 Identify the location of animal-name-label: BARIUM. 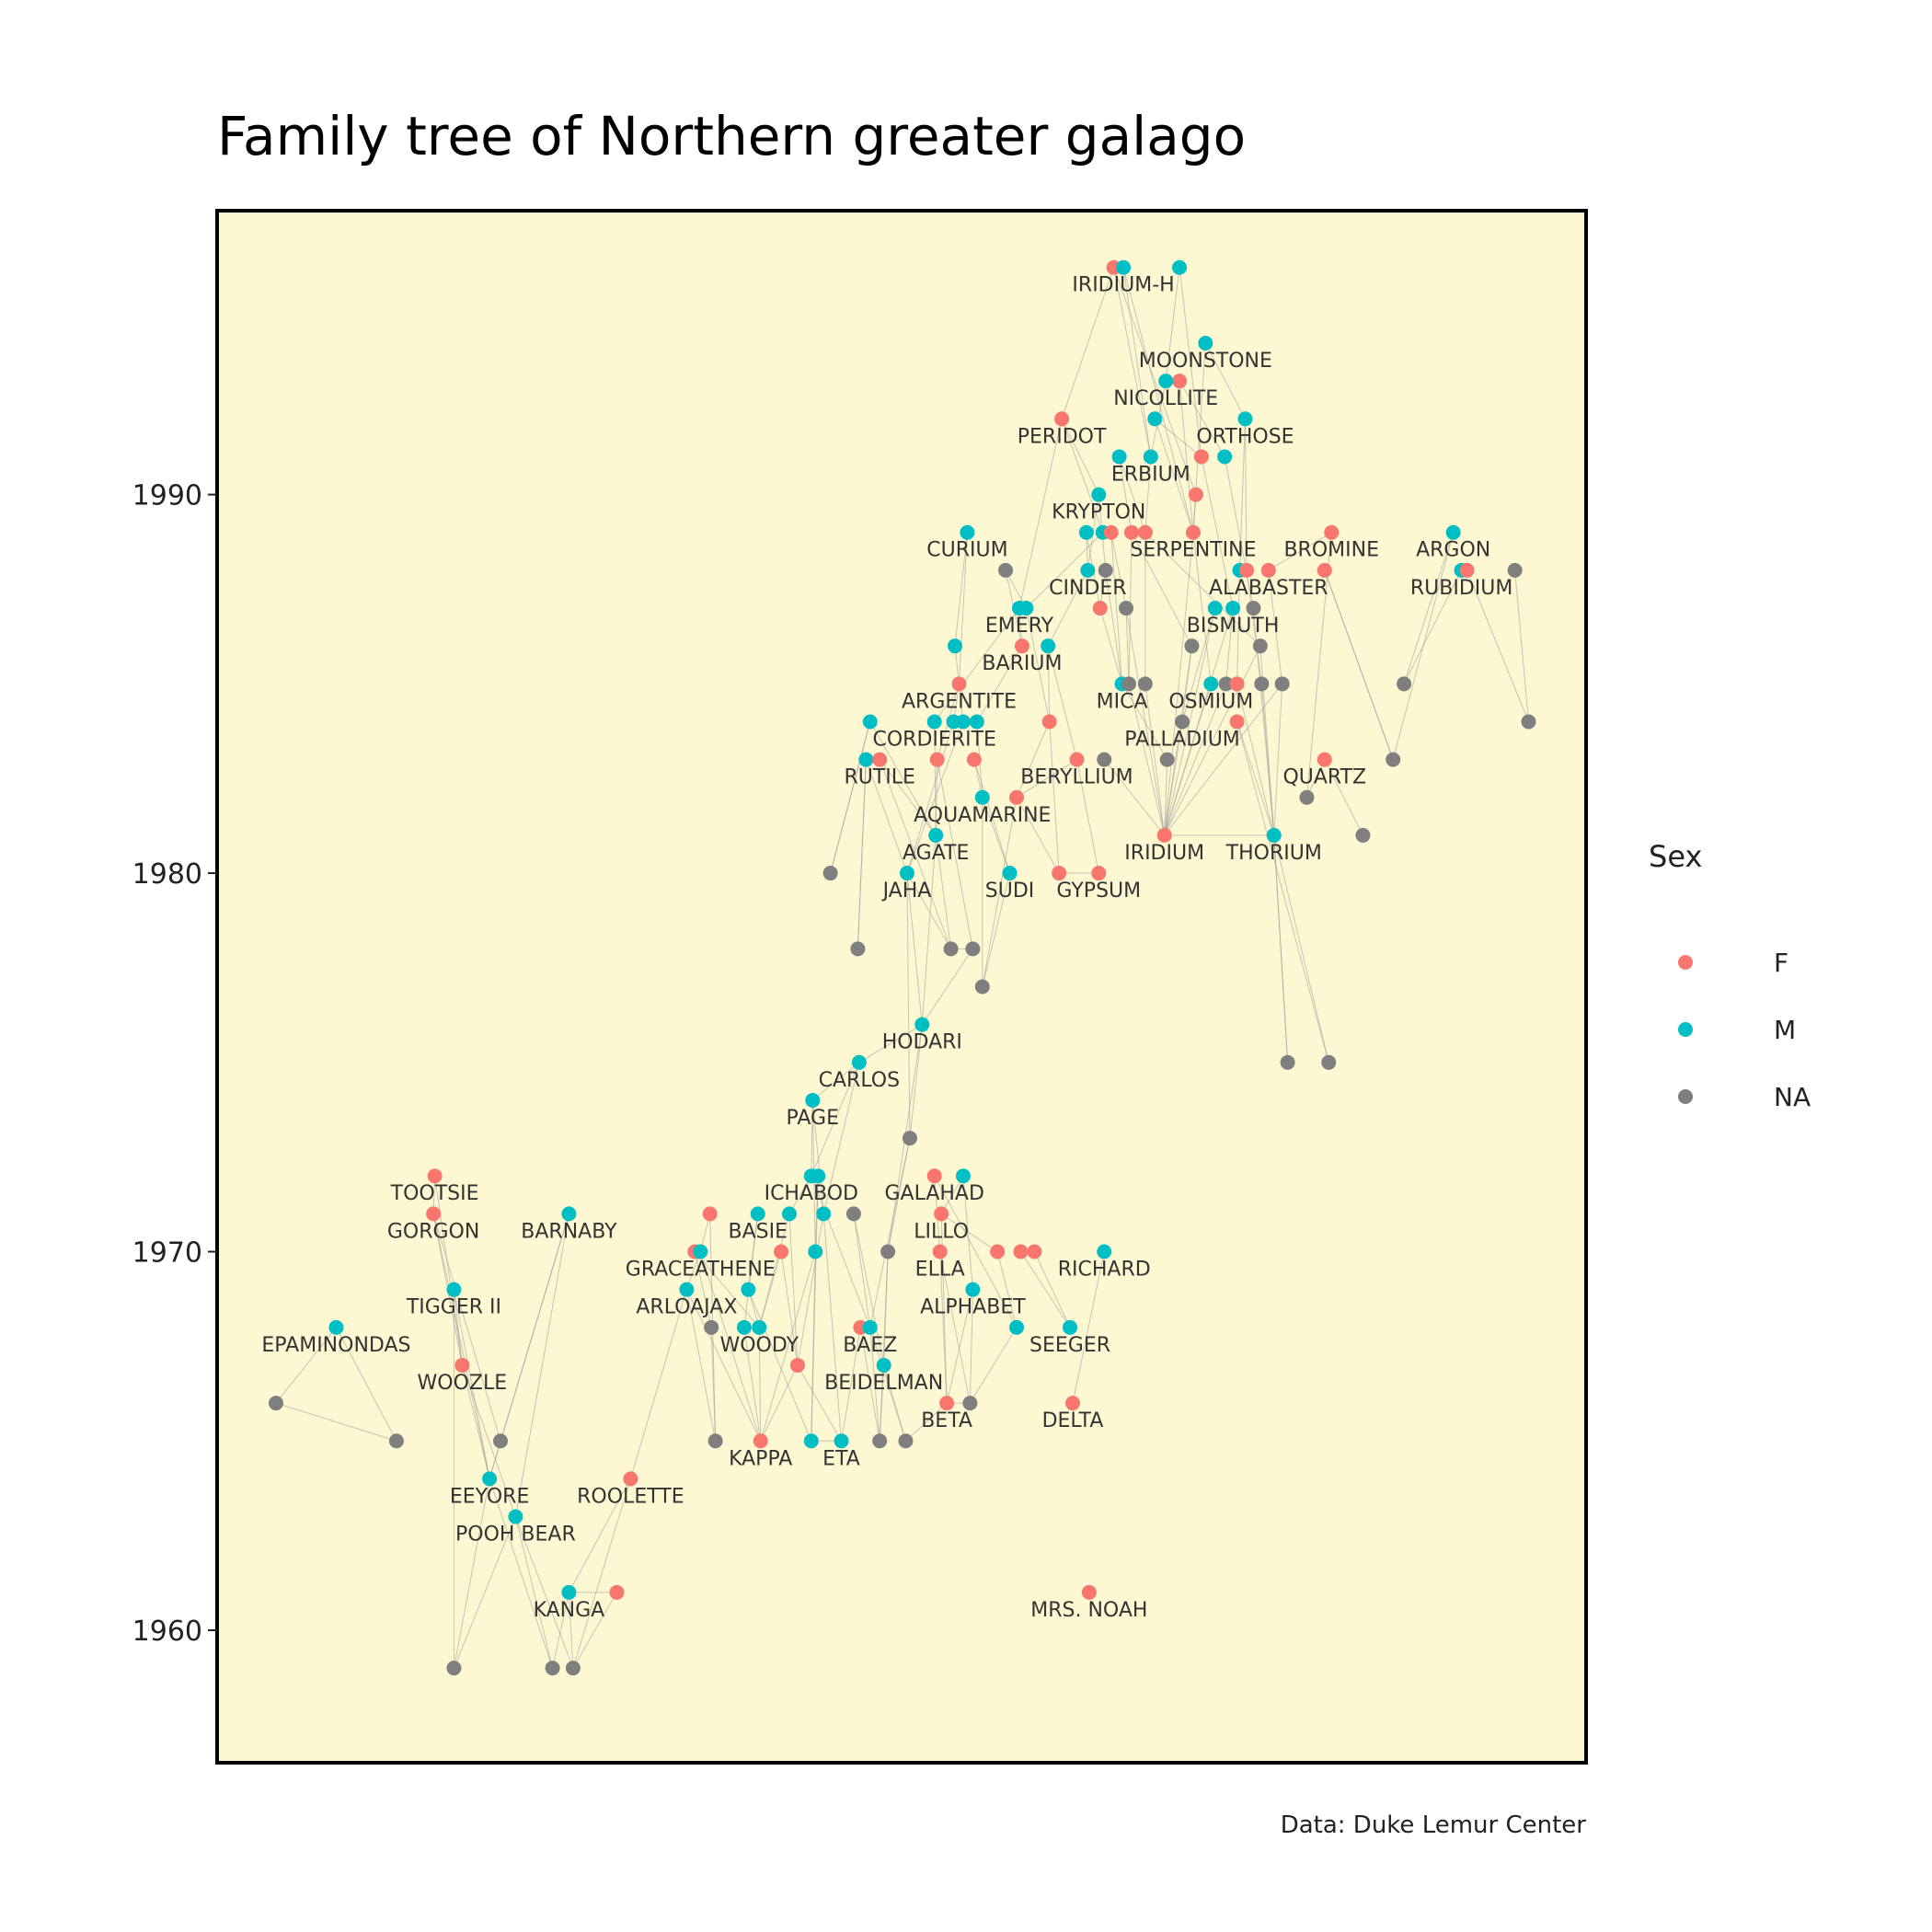
(1022, 663).